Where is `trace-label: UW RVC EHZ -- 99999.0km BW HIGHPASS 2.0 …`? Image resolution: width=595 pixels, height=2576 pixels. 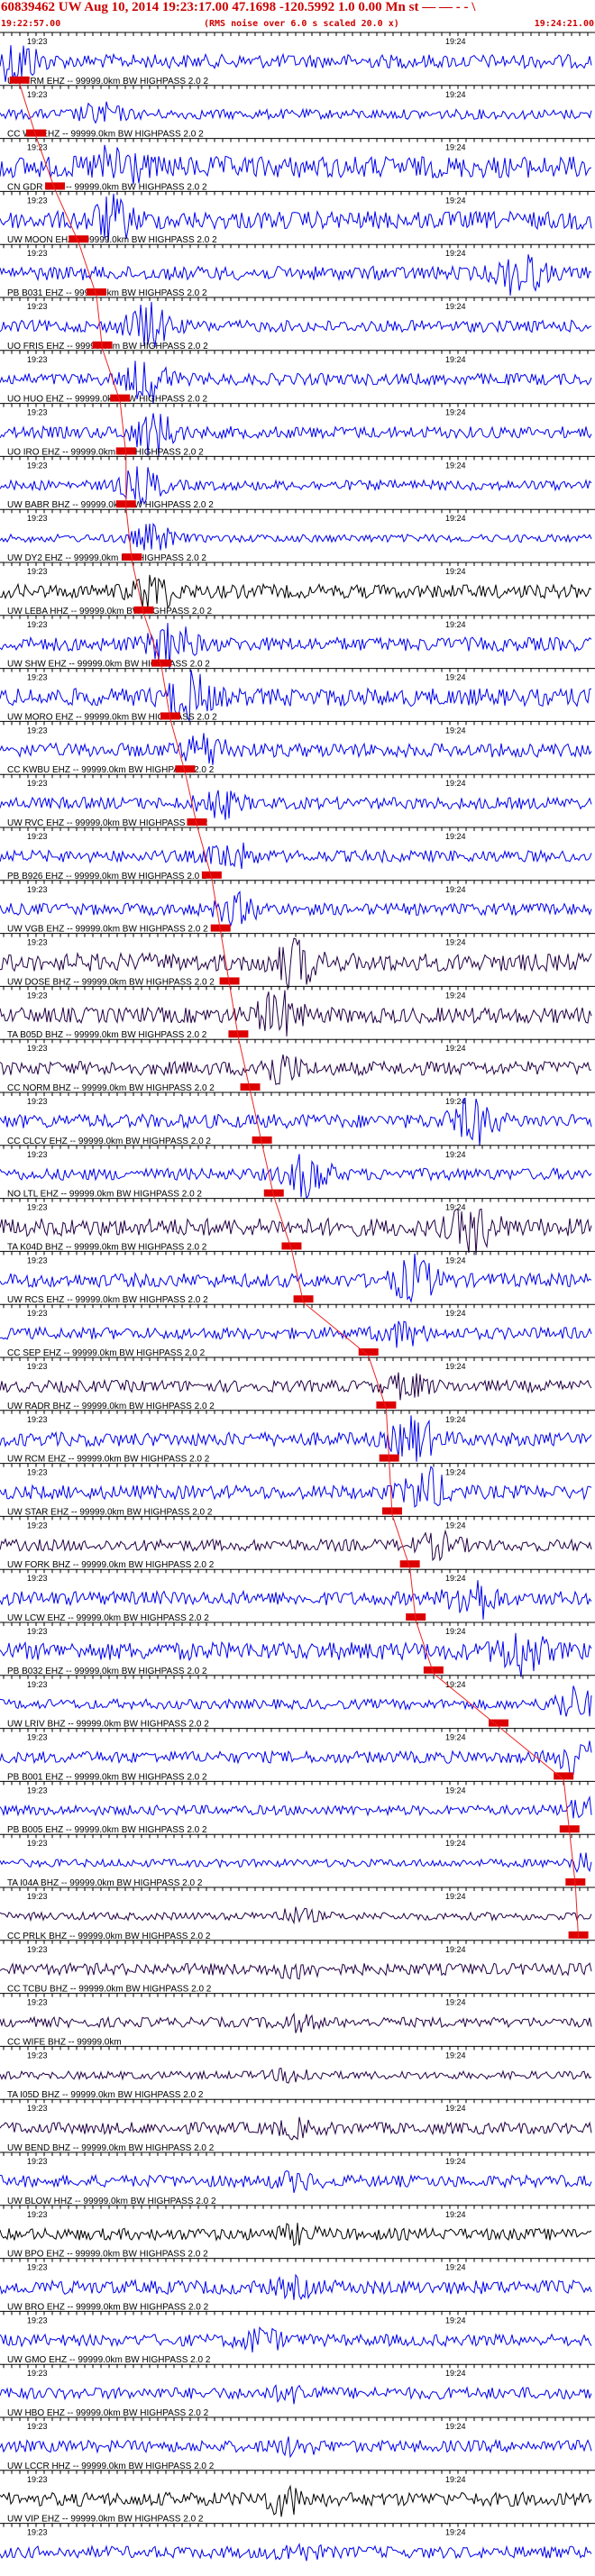 trace-label: UW RVC EHZ -- 99999.0km BW HIGHPASS 2.0 … is located at coordinates (107, 823).